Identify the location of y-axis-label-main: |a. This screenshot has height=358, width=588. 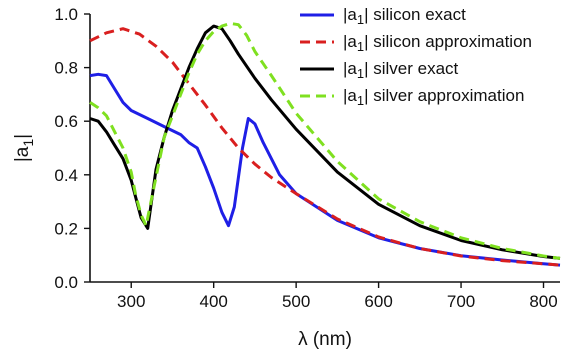
(22, 154).